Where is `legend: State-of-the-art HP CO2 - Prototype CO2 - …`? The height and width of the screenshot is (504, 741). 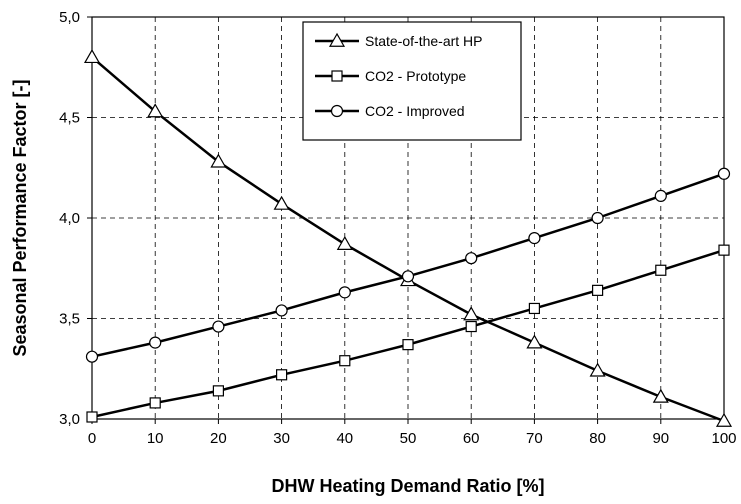
legend: State-of-the-art HP CO2 - Prototype CO2 - … is located at coordinates (412, 81).